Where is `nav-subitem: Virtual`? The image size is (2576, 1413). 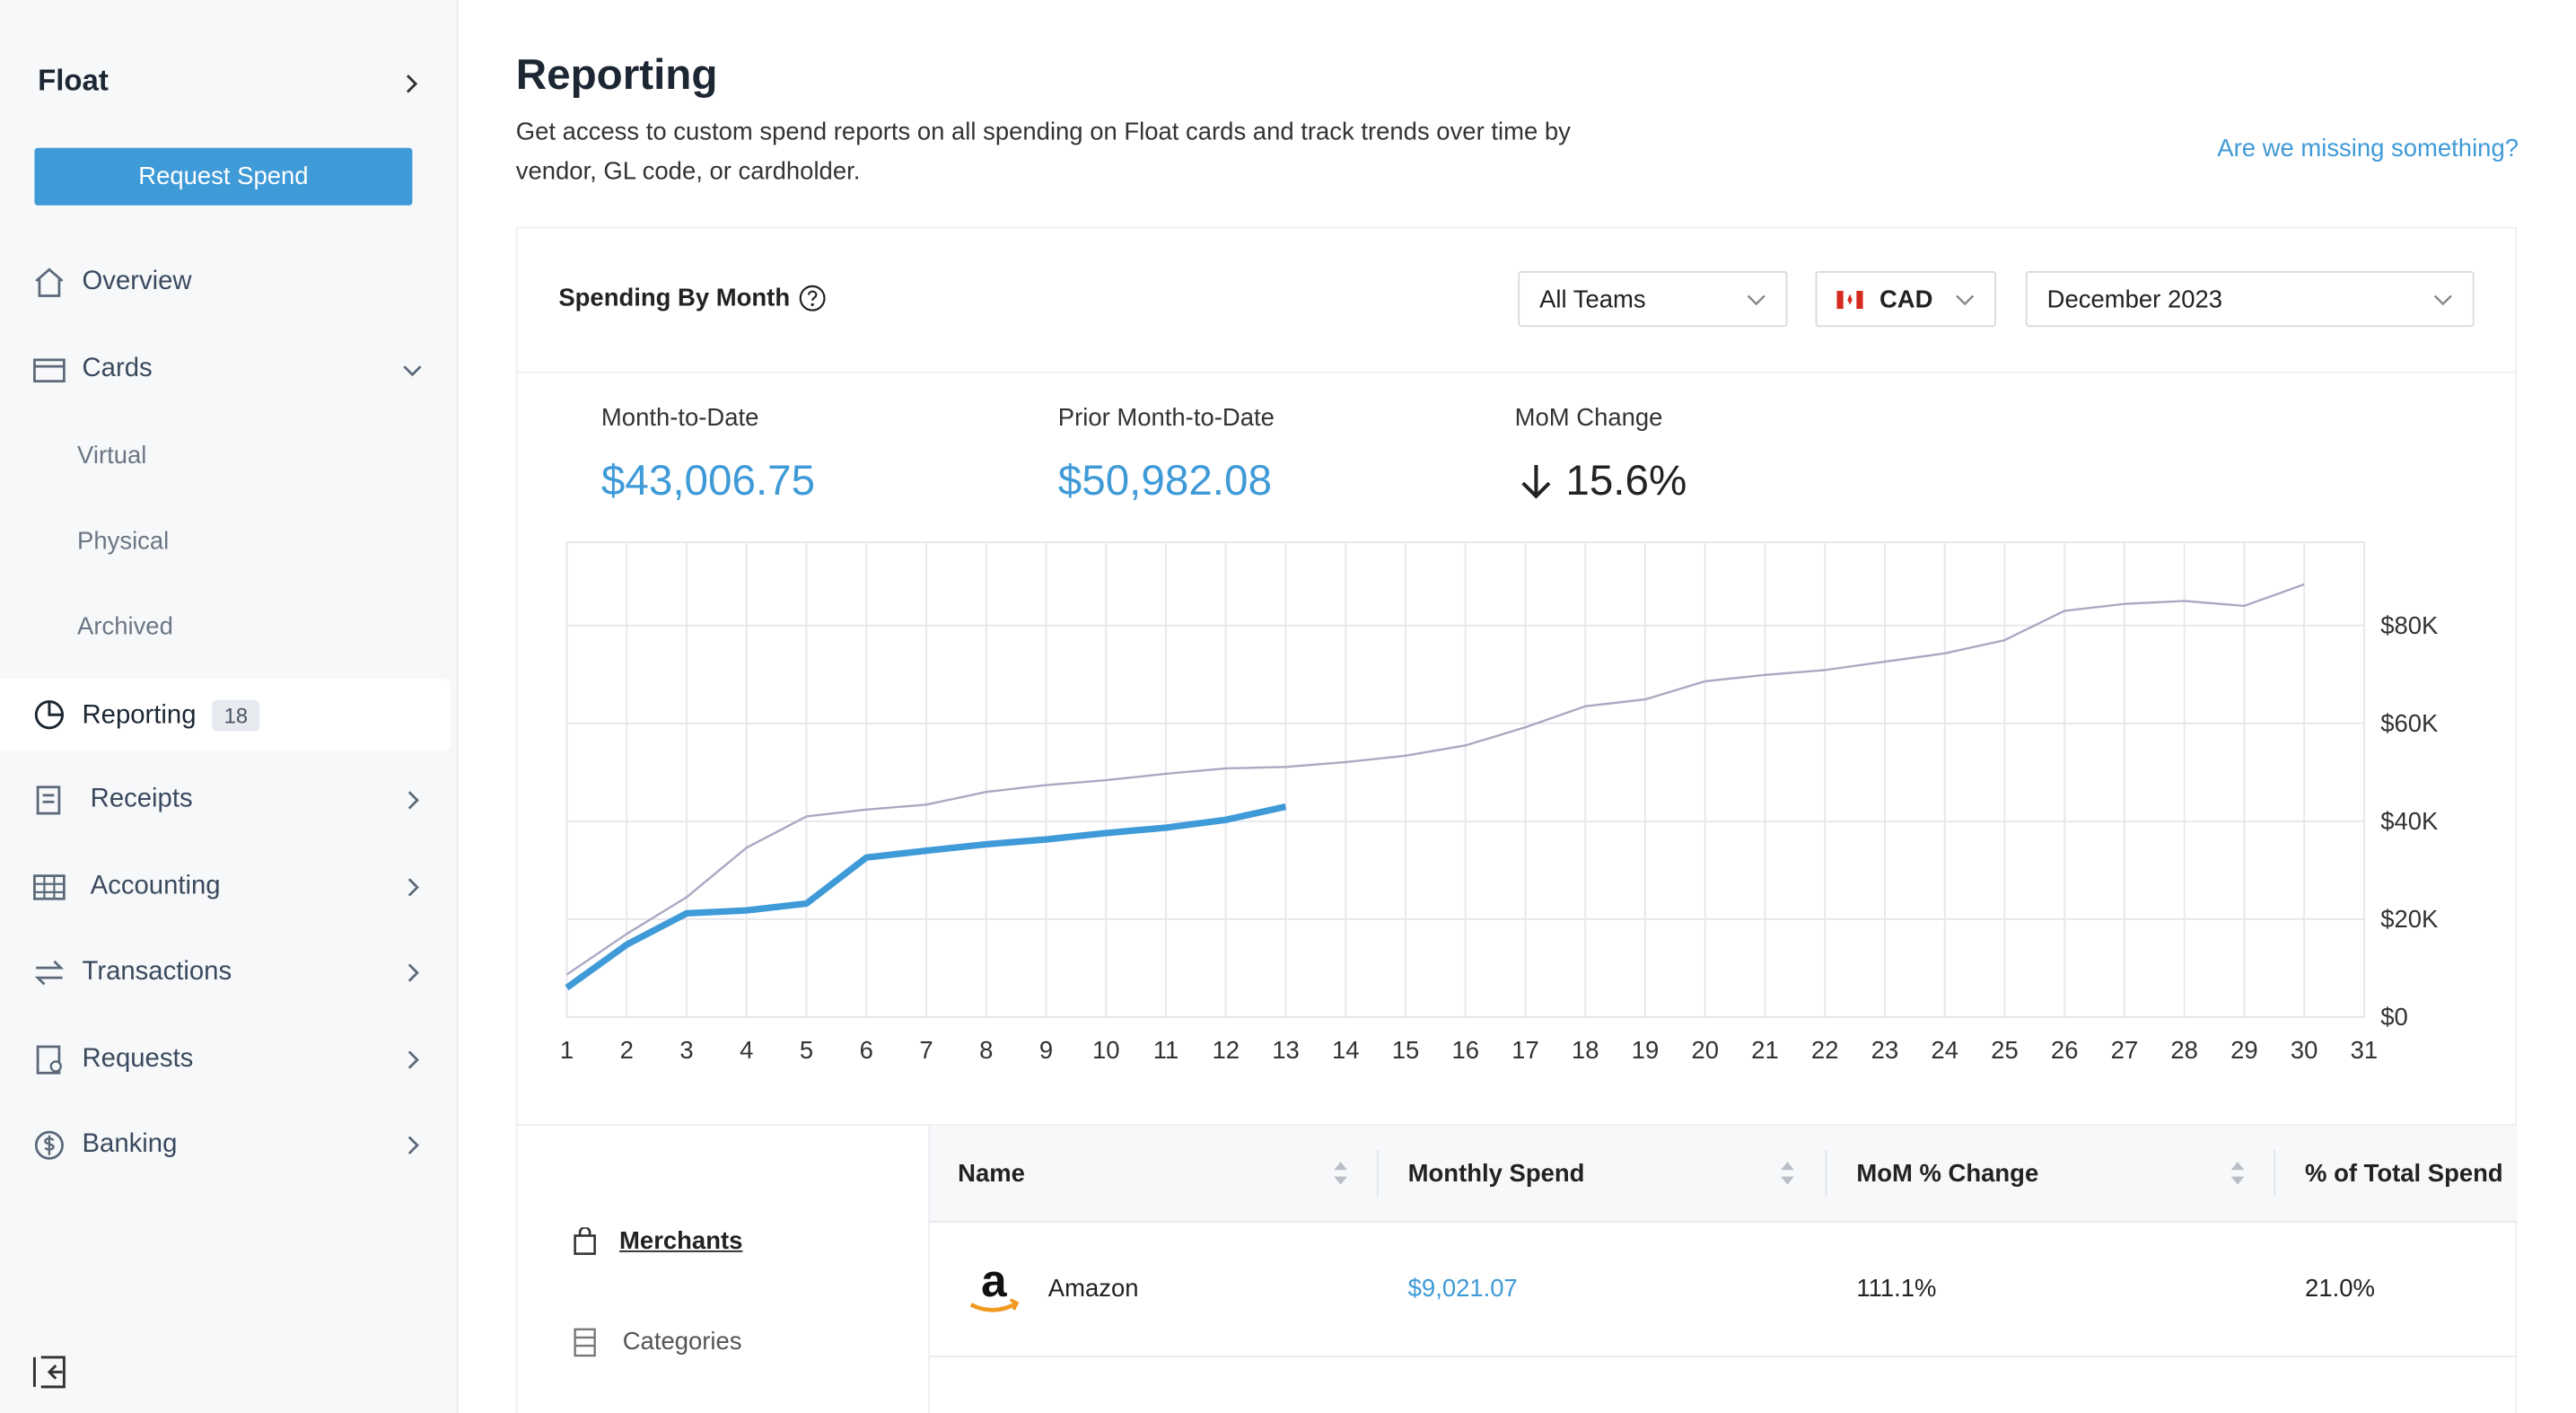 nav-subitem: Virtual is located at coordinates (112, 456).